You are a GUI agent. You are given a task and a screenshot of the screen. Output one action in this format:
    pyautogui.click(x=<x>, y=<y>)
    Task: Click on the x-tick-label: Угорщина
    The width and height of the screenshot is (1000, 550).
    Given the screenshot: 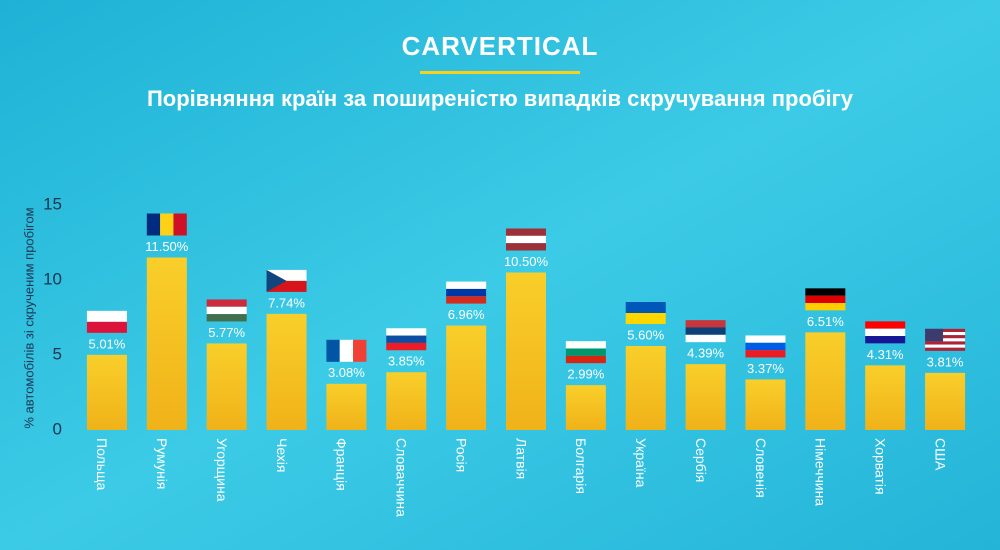 What is the action you would take?
    pyautogui.click(x=222, y=470)
    